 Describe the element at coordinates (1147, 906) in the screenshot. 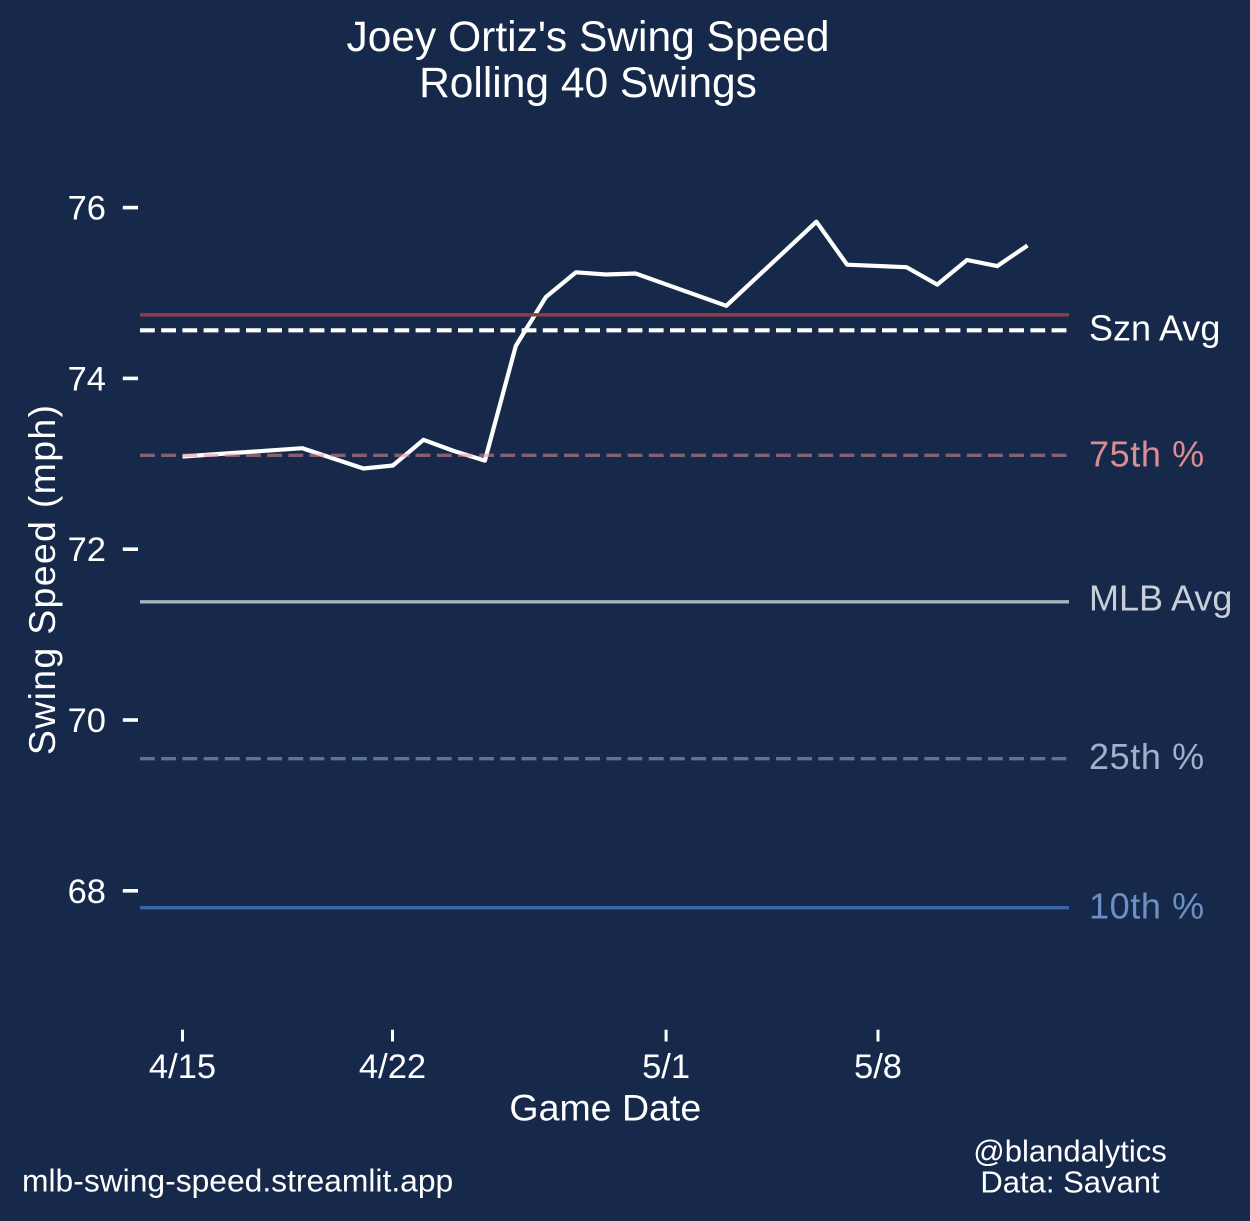

I see `svg-text: 10th %` at that location.